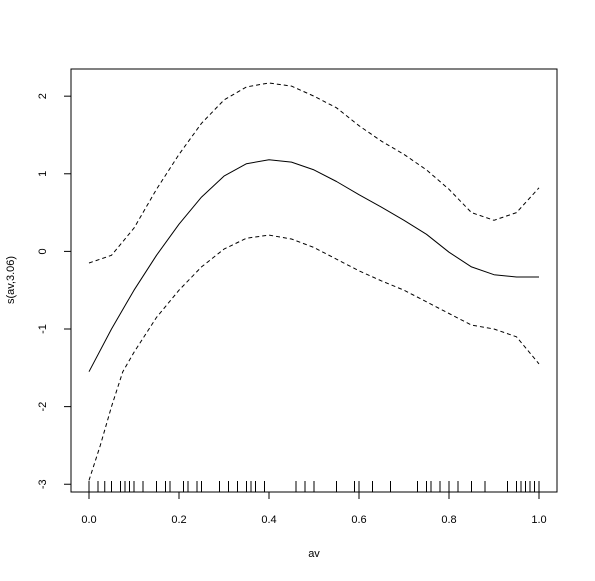 This screenshot has height=581, width=595. What do you see at coordinates (43, 329) in the screenshot?
I see `y-tick-label: -1` at bounding box center [43, 329].